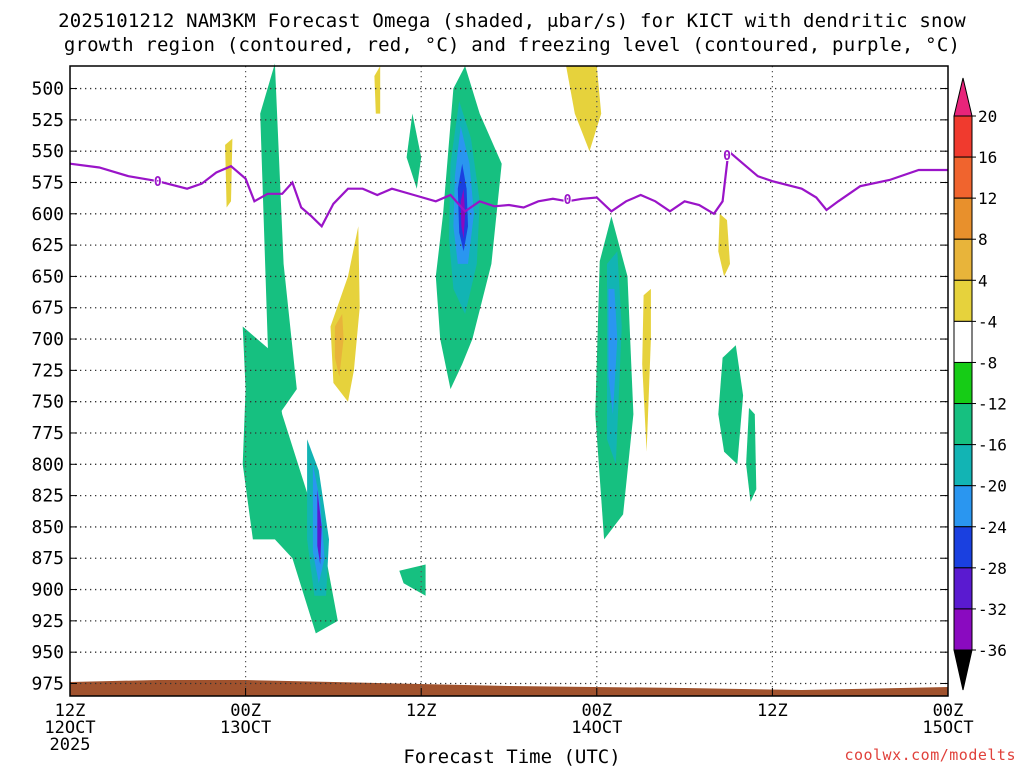  I want to click on x-tick-label-60-1: 15OCT, so click(947, 728).